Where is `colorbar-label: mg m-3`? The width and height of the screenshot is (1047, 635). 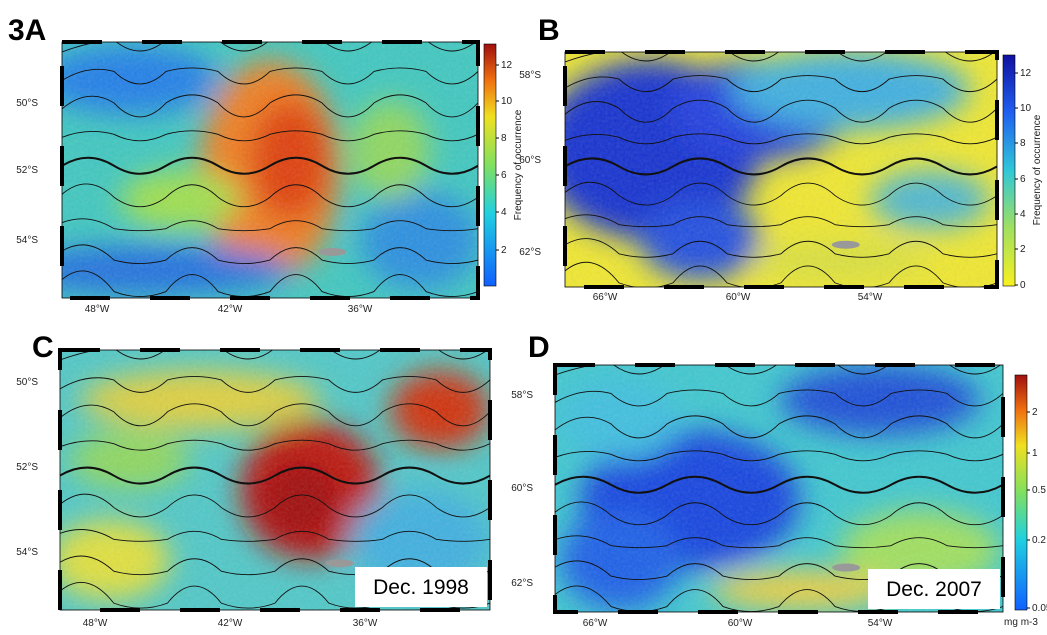 colorbar-label: mg m-3 is located at coordinates (1021, 622).